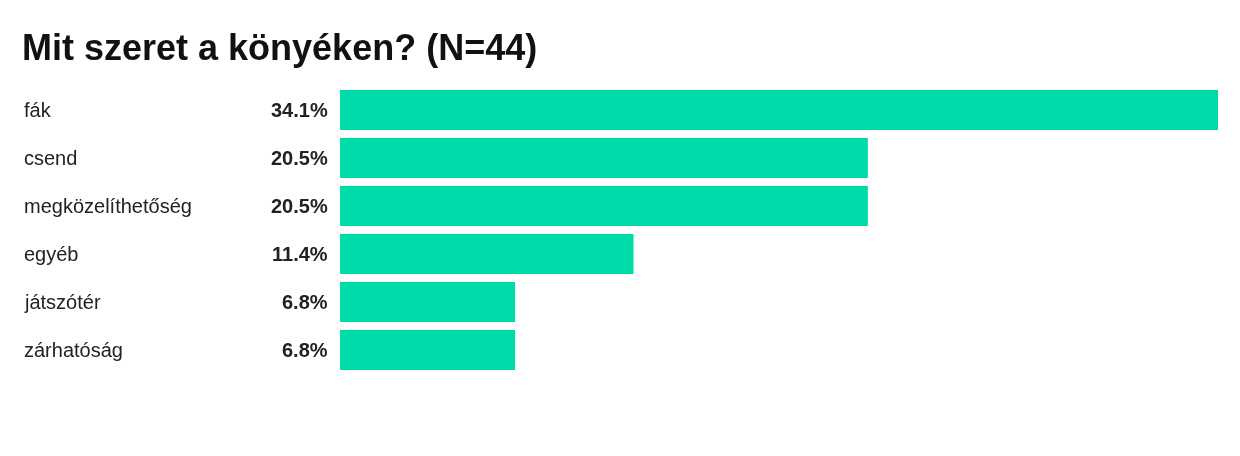  Describe the element at coordinates (51, 254) in the screenshot. I see `y-tick-label: egyéb` at that location.